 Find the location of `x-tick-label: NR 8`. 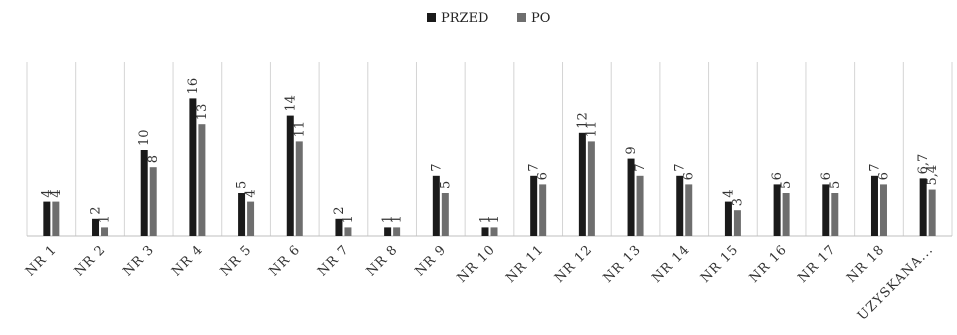

x-tick-label: NR 8 is located at coordinates (382, 260).